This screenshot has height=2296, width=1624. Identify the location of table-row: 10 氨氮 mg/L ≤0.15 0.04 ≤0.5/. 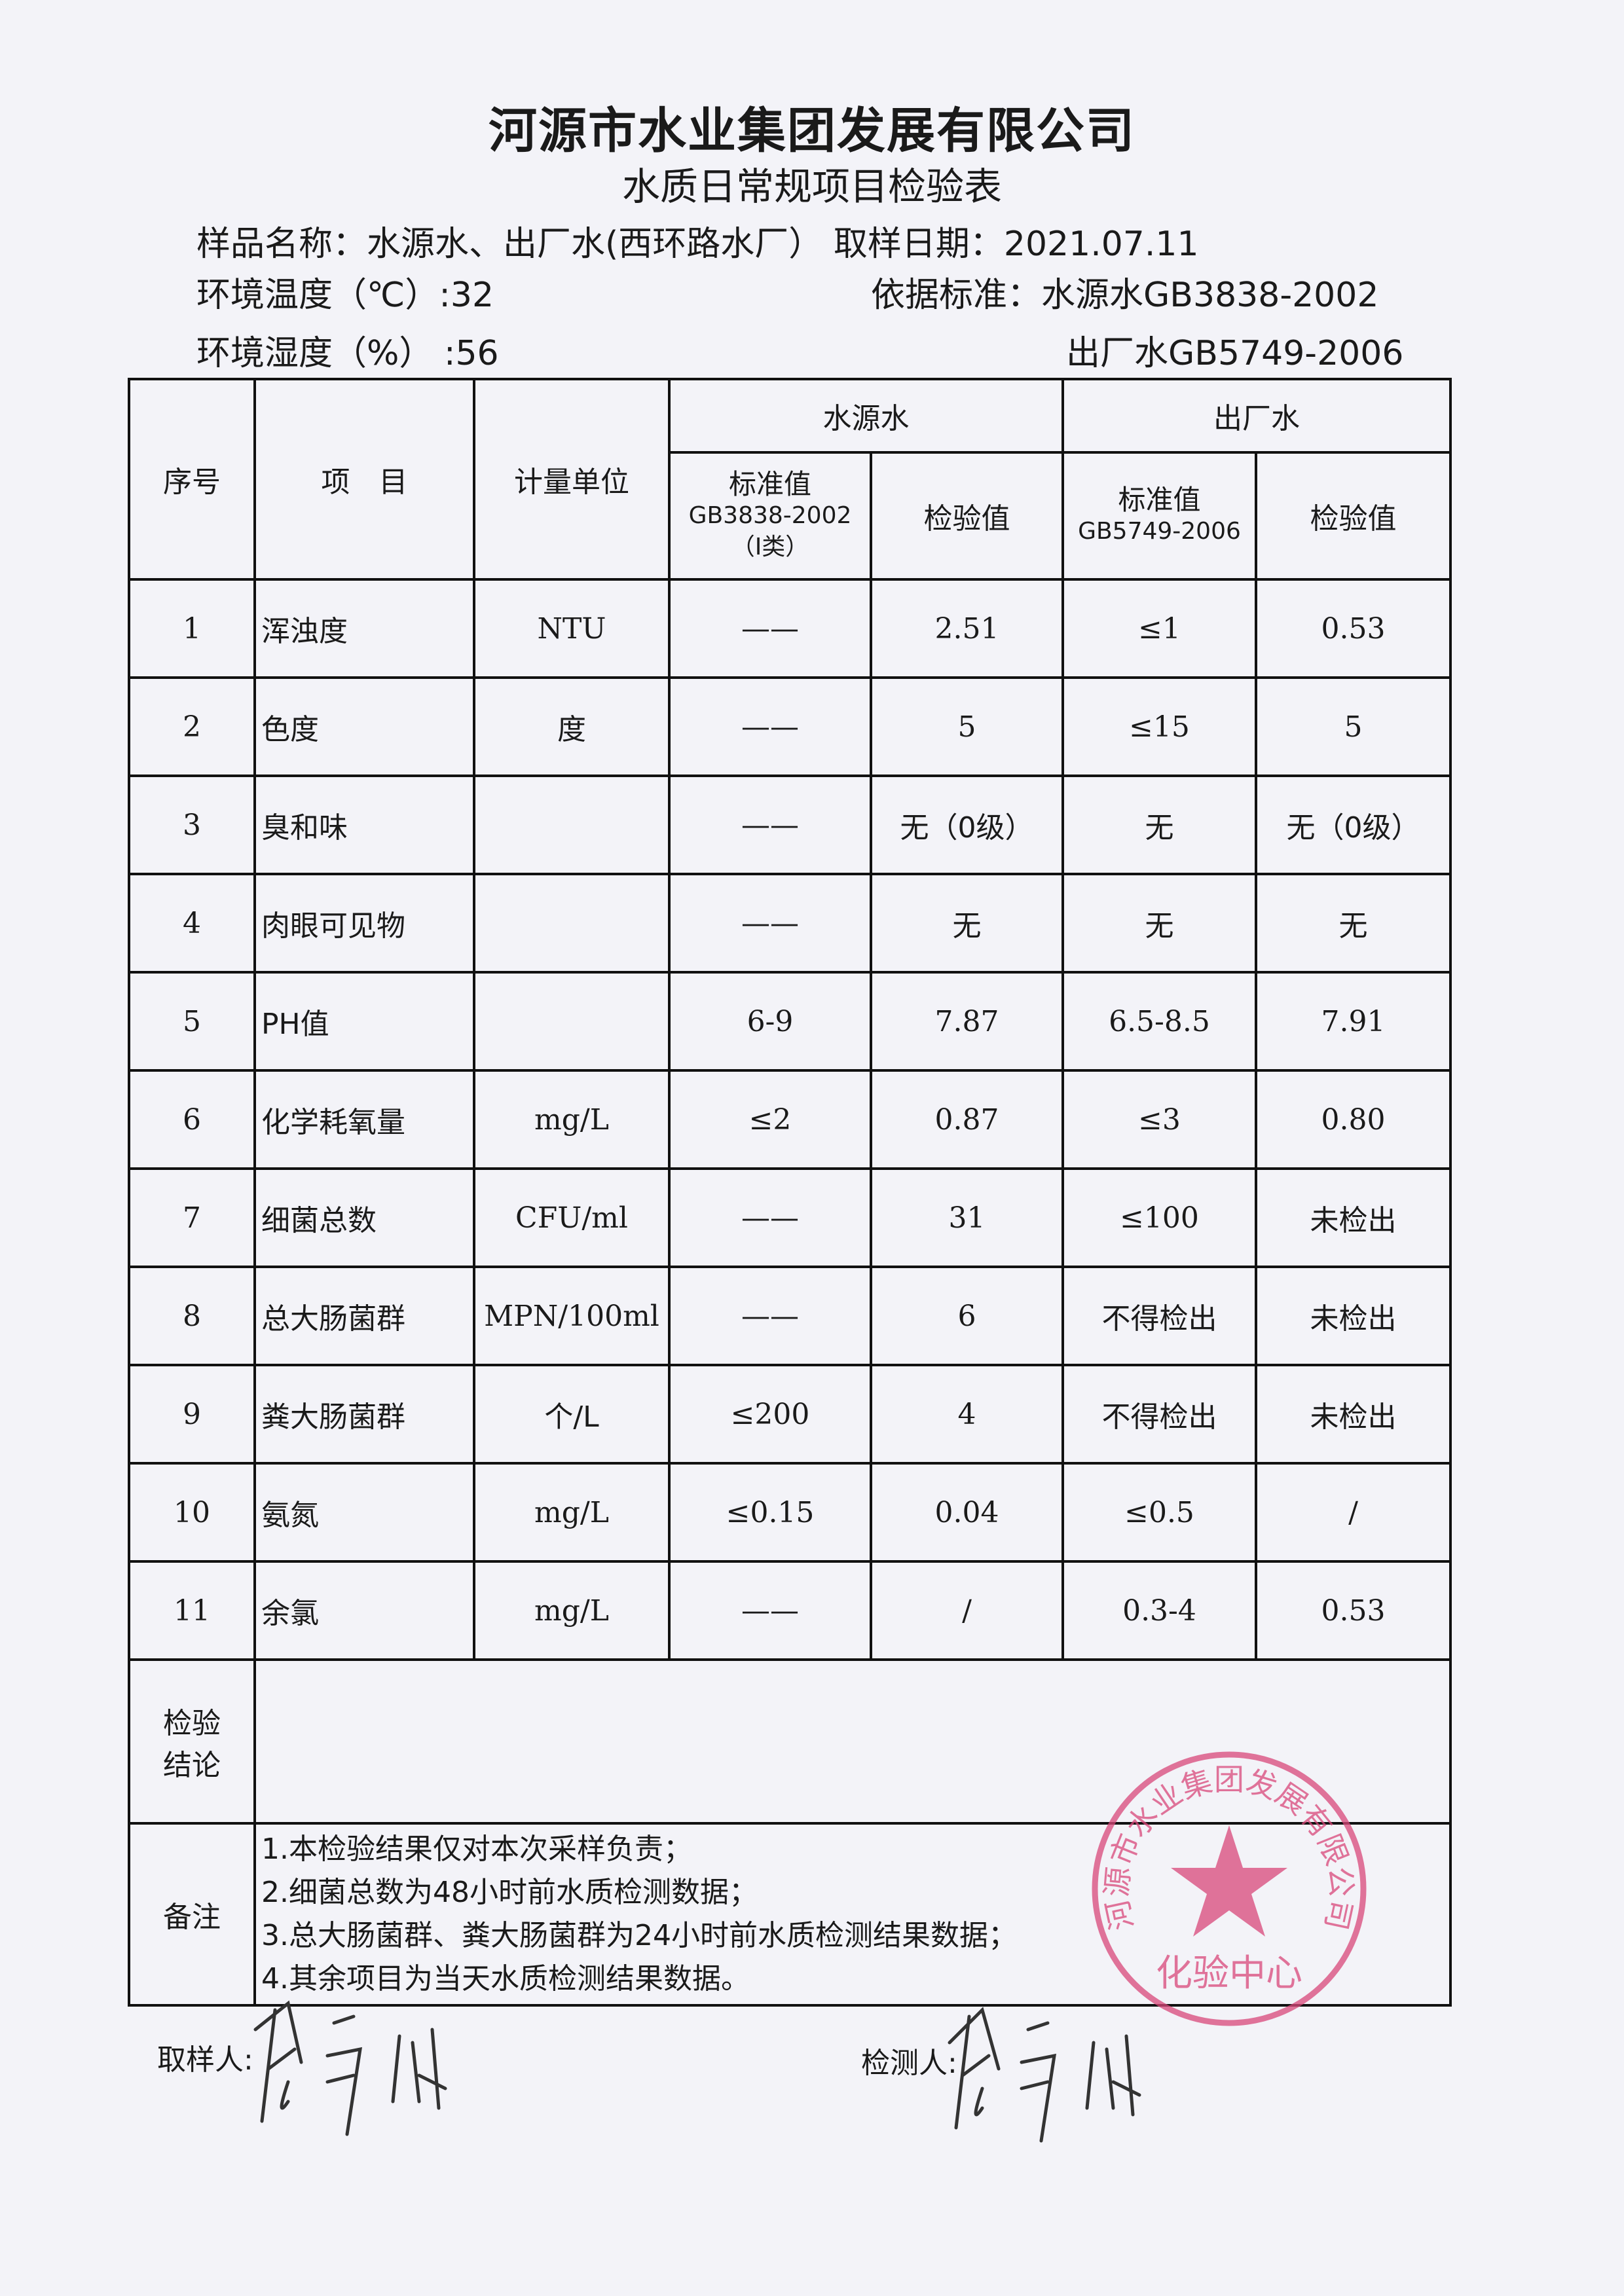
(790, 1512).